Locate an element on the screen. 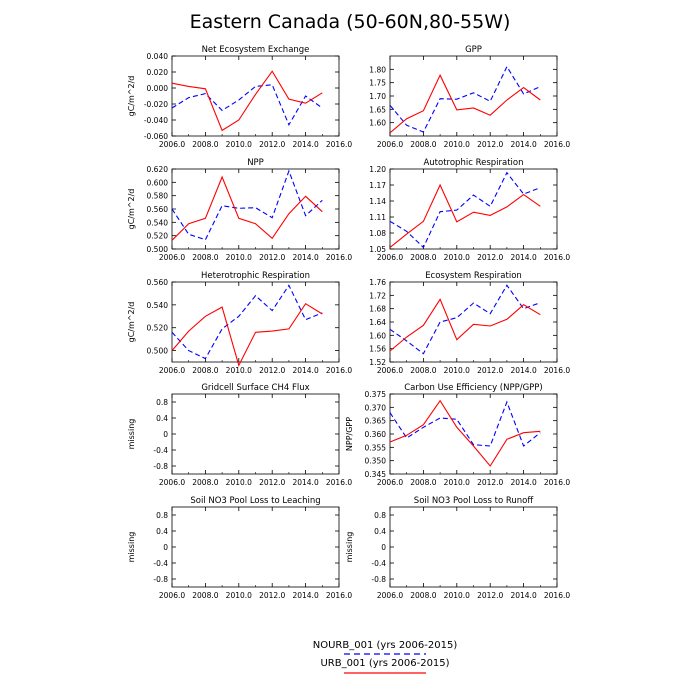 This screenshot has width=700, height=700. y-tick-label: 0.500 is located at coordinates (158, 249).